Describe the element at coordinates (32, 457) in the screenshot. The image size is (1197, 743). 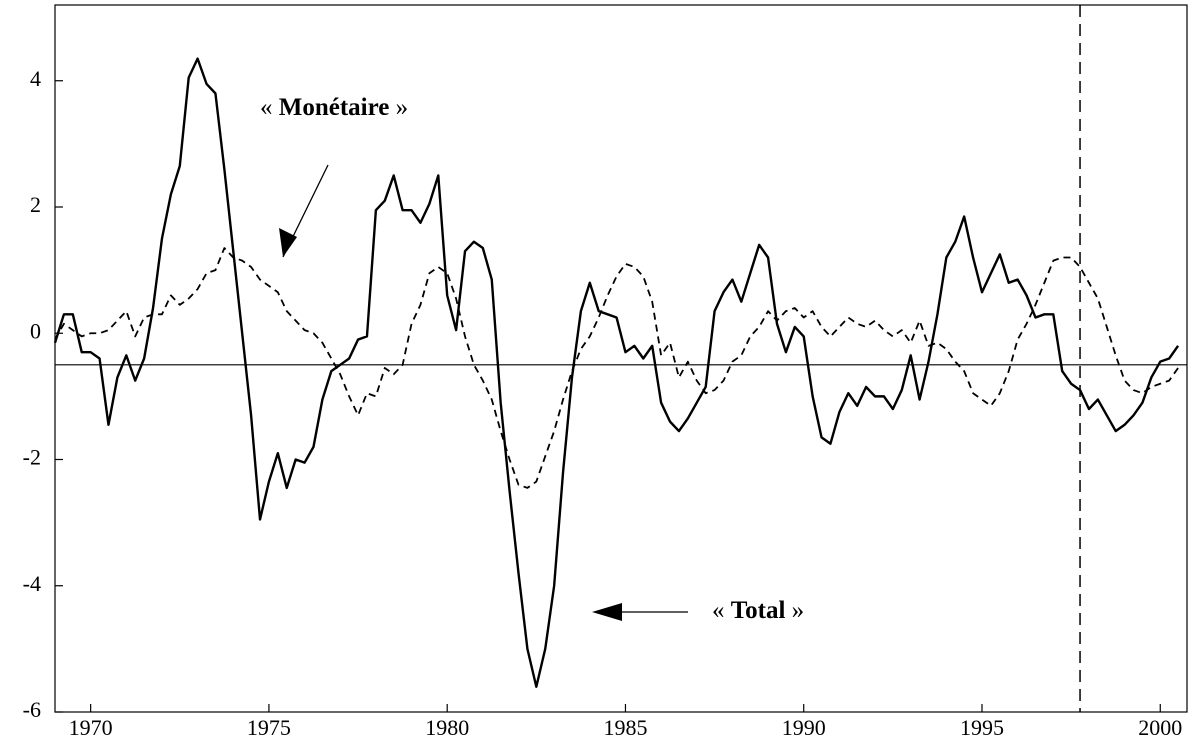
I see `y-tick-label: -2` at that location.